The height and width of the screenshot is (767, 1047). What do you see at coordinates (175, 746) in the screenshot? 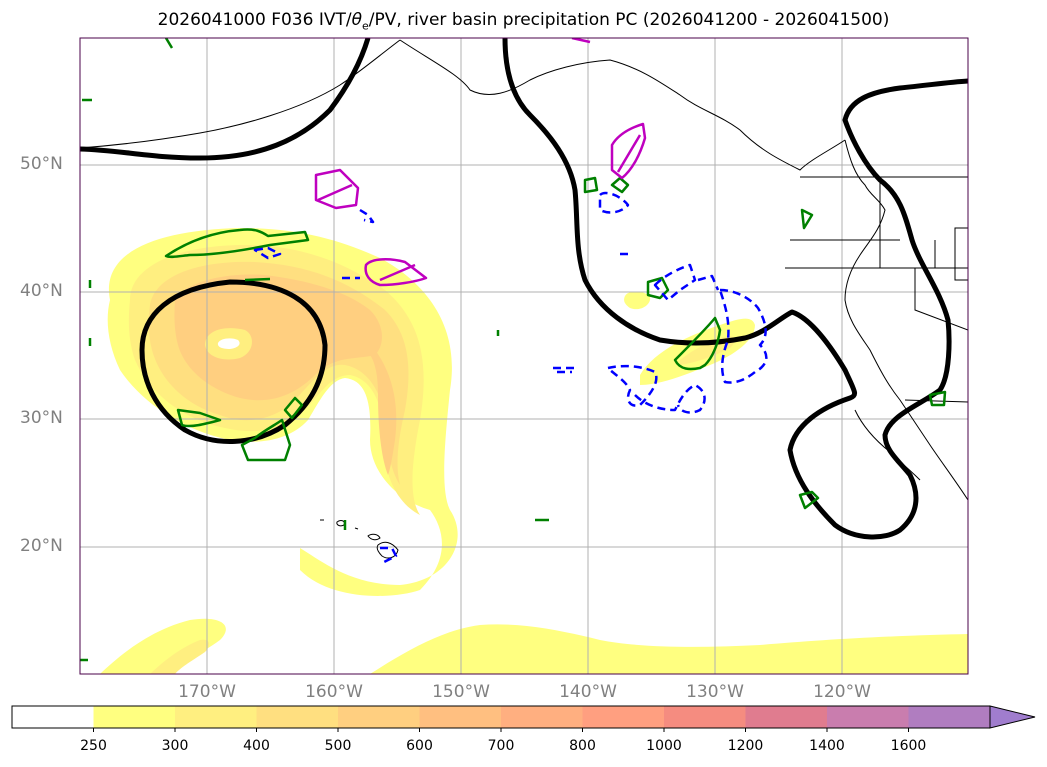
I see `colorbar-label: 300` at bounding box center [175, 746].